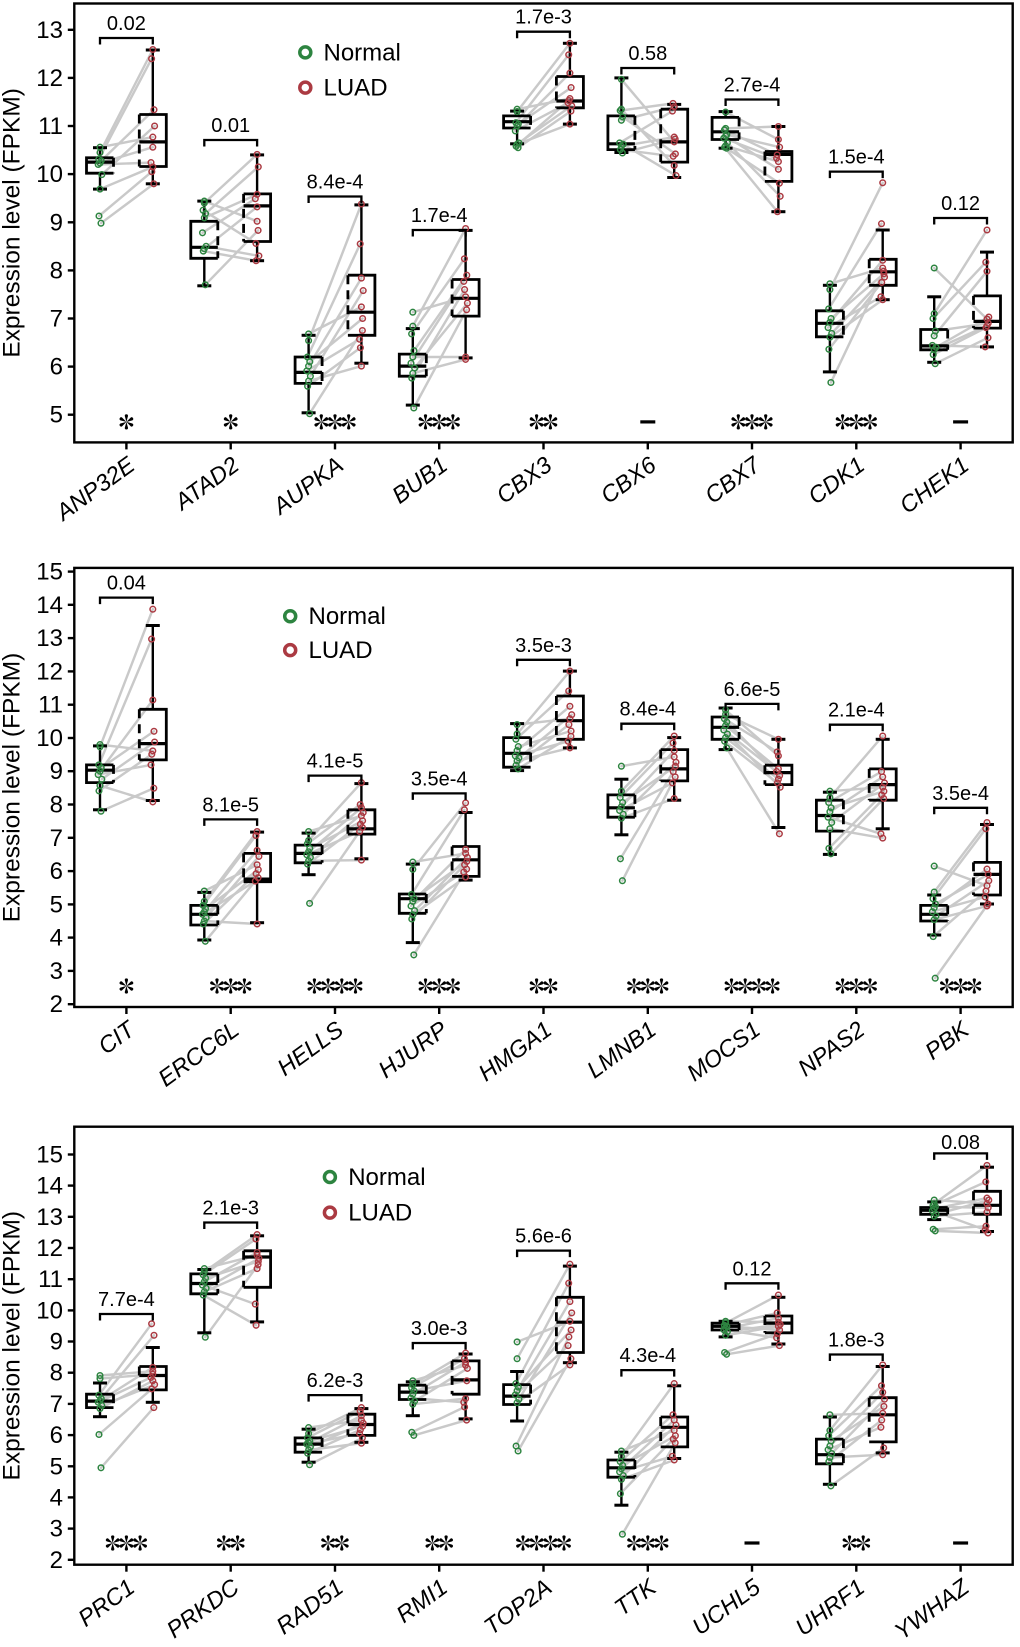  I want to click on svg-text: 2.1e-3, so click(230, 1209).